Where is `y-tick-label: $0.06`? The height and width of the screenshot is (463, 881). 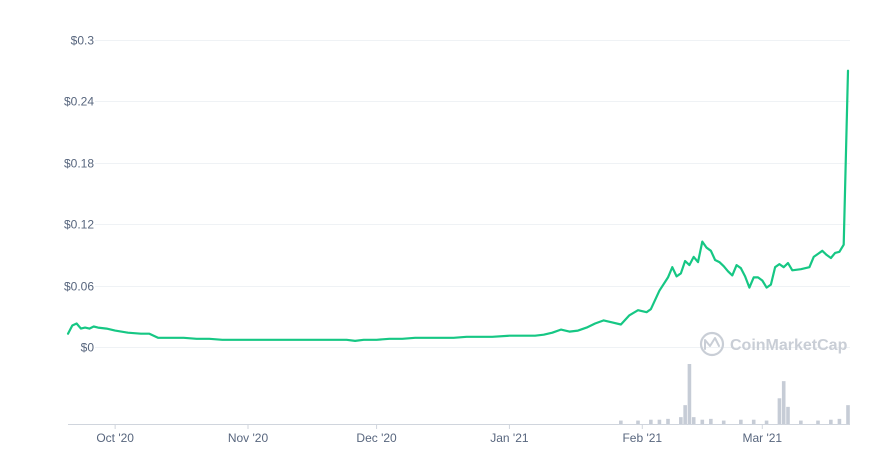
y-tick-label: $0.06 is located at coordinates (79, 287).